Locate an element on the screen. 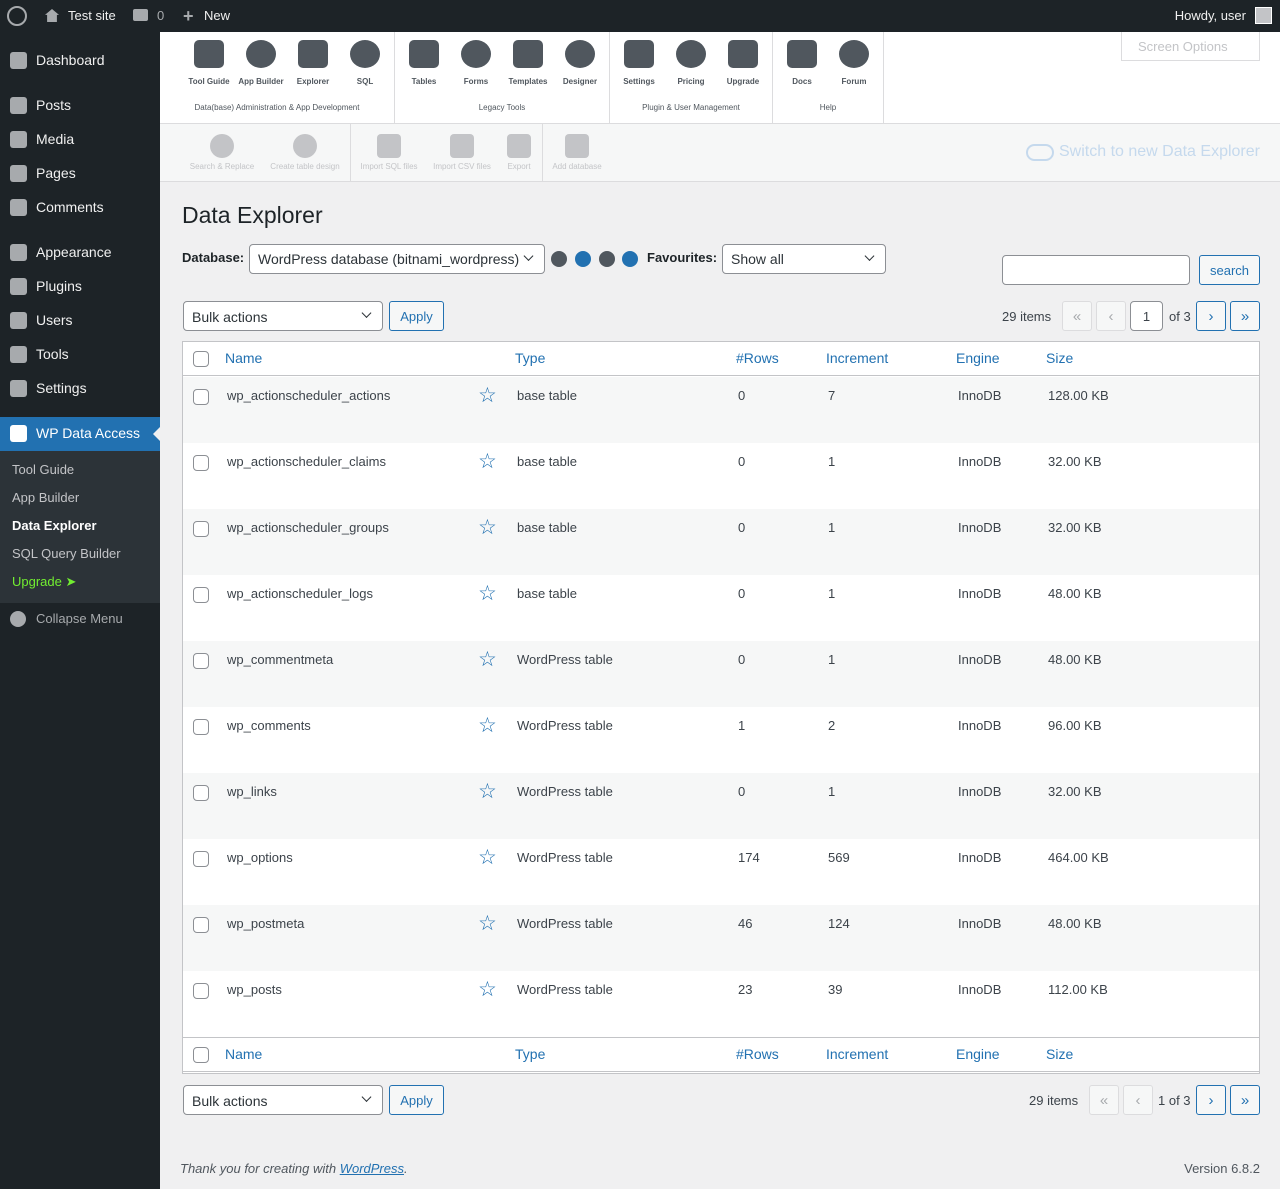  secondary-label: Add database is located at coordinates (577, 166).